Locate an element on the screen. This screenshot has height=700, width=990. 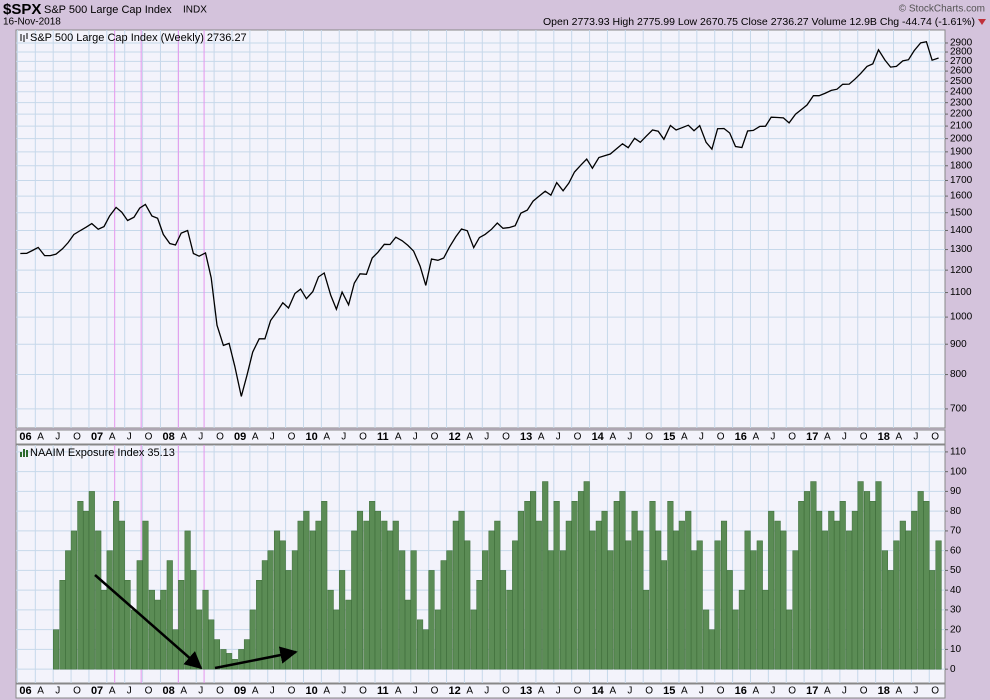
y-tick-label: 900 is located at coordinates (958, 344).